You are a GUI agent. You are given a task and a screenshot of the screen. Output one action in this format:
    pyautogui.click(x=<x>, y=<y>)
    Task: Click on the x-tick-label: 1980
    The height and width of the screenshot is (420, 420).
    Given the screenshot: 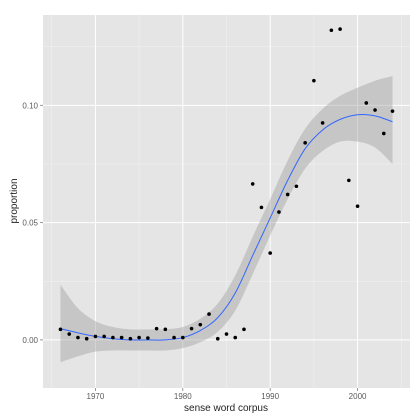 What is the action you would take?
    pyautogui.click(x=183, y=396)
    